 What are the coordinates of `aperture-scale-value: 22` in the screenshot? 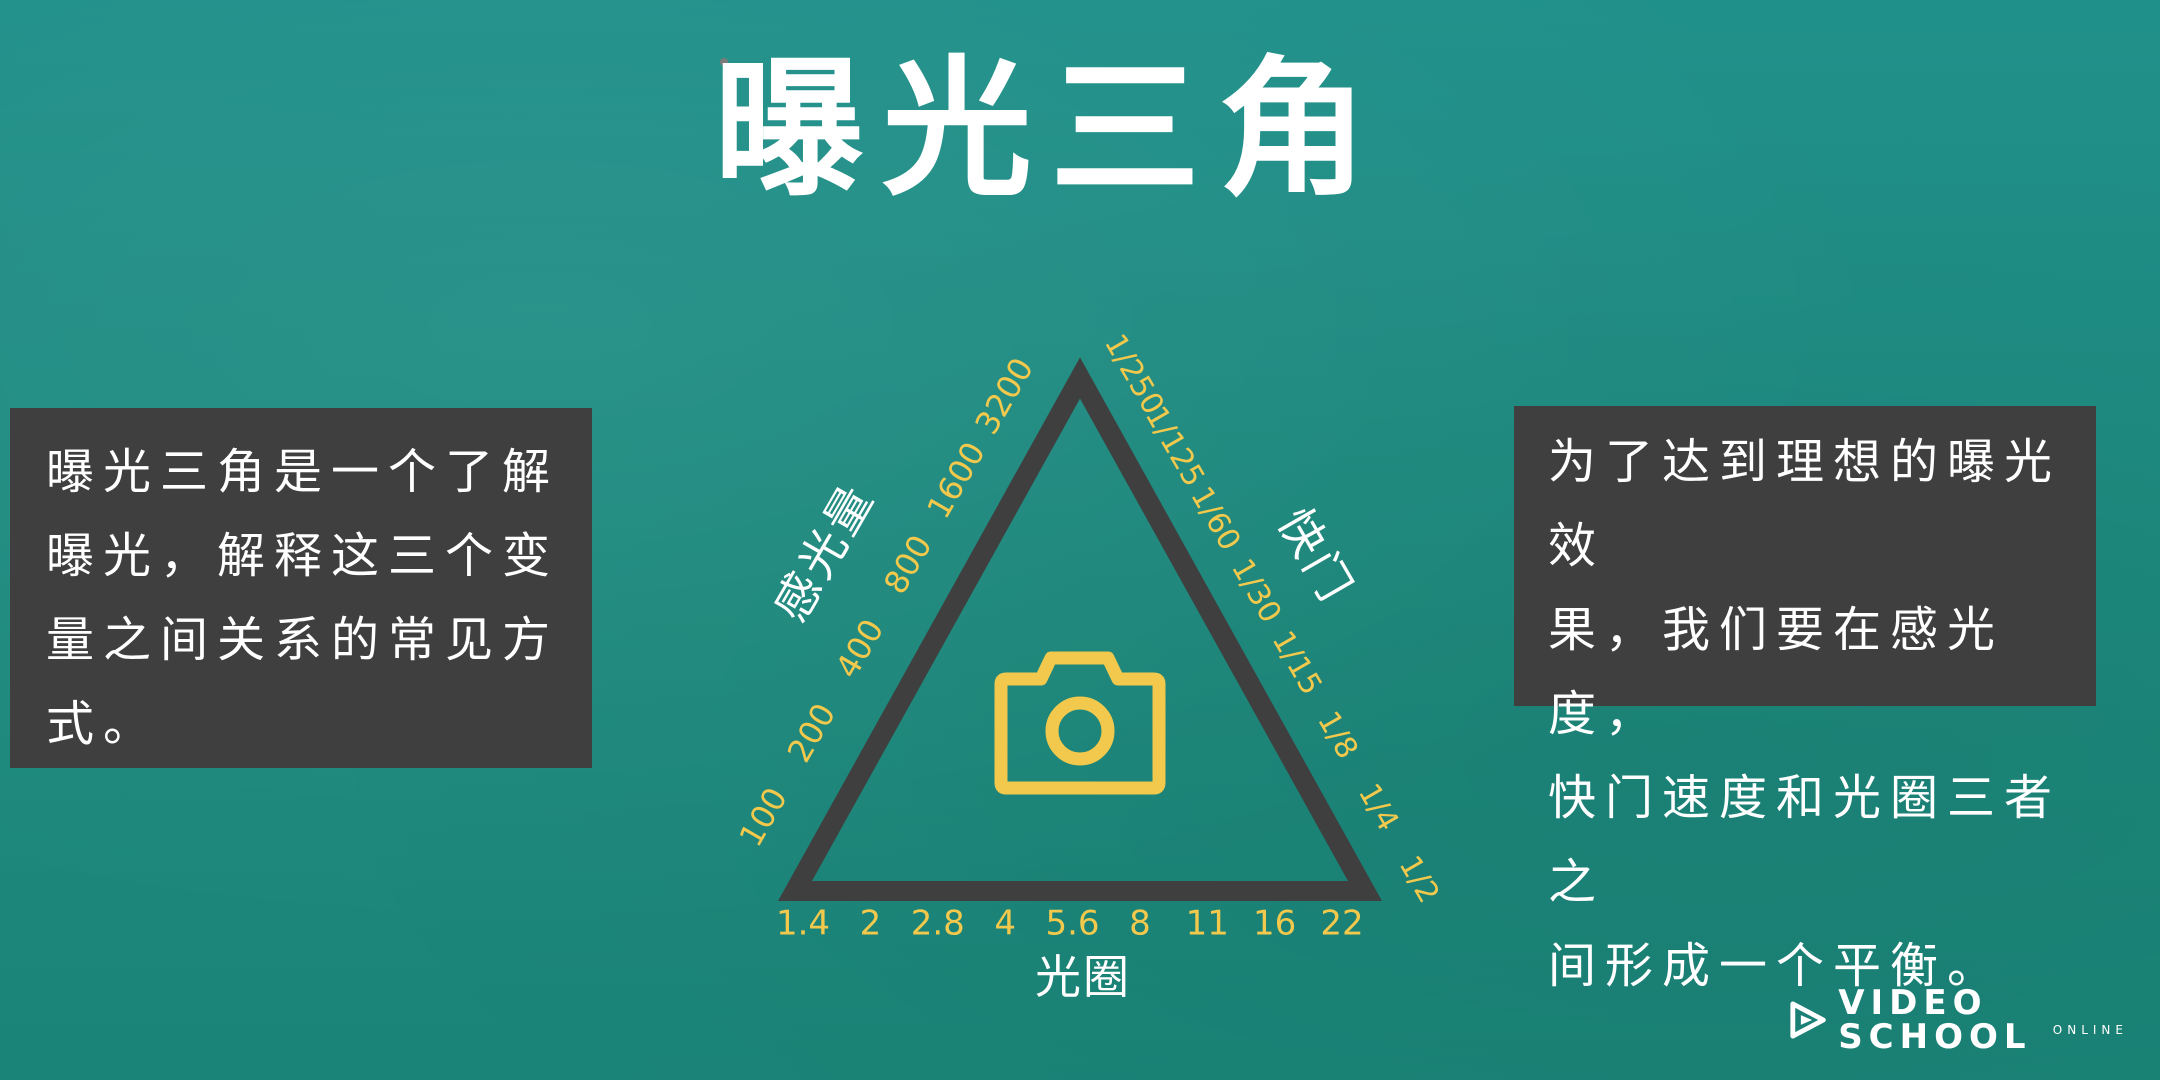 It's located at (1341, 924).